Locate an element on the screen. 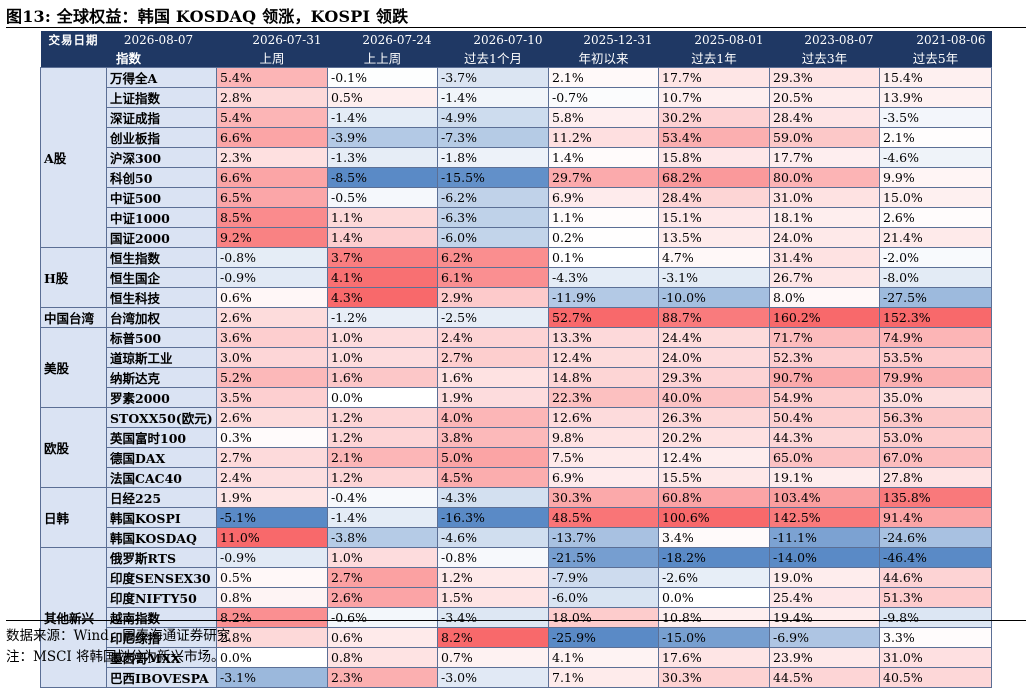 This screenshot has width=1032, height=688. return-cell: -1.3% is located at coordinates (382, 157).